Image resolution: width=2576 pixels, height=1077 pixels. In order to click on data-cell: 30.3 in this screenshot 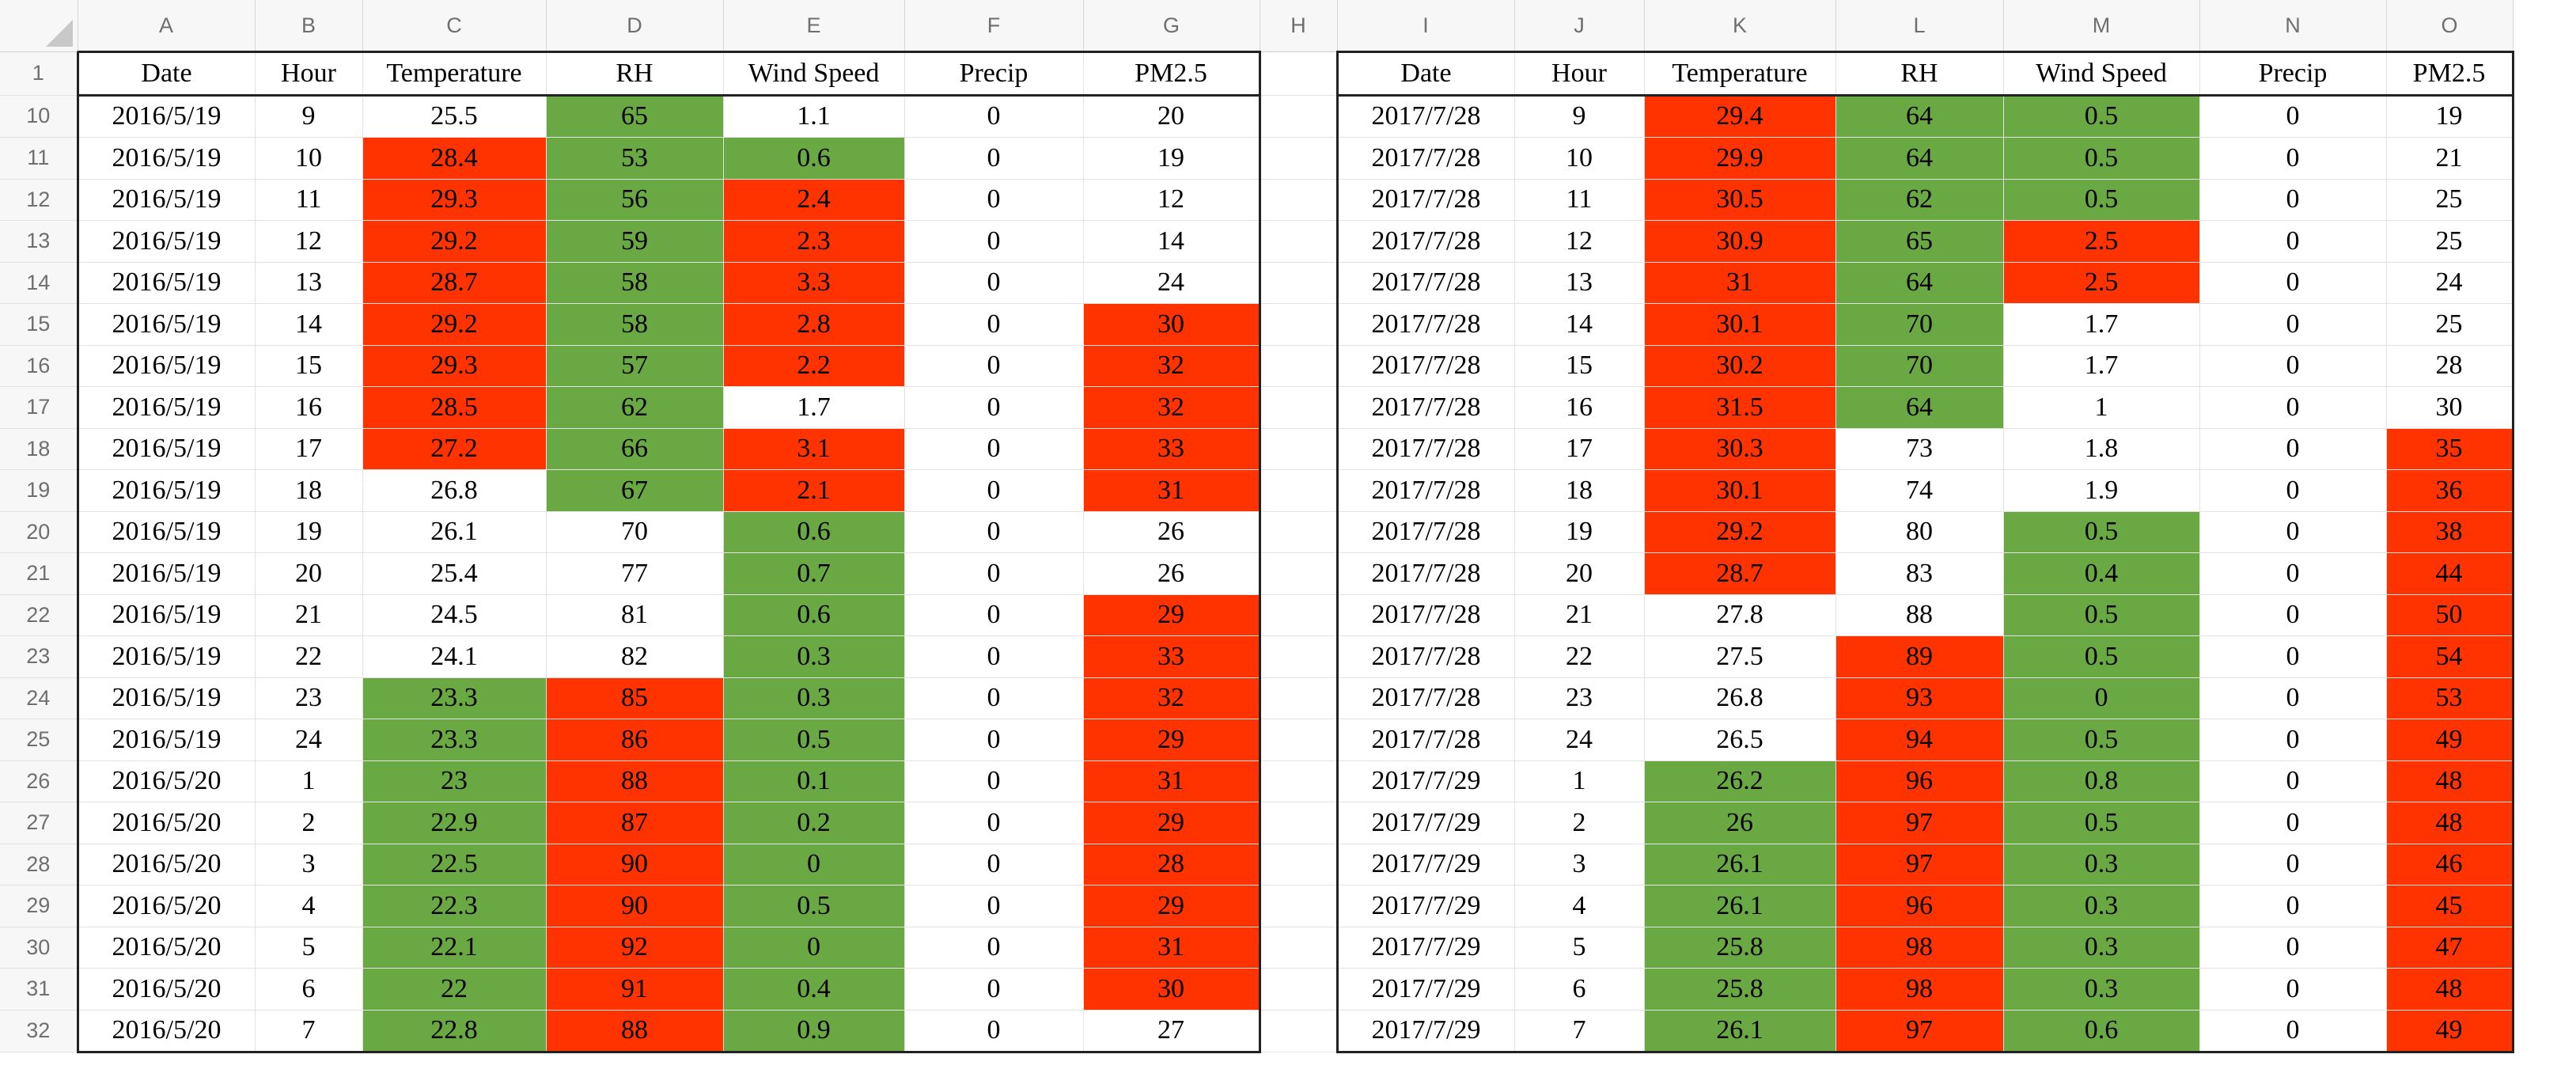, I will do `click(1740, 449)`.